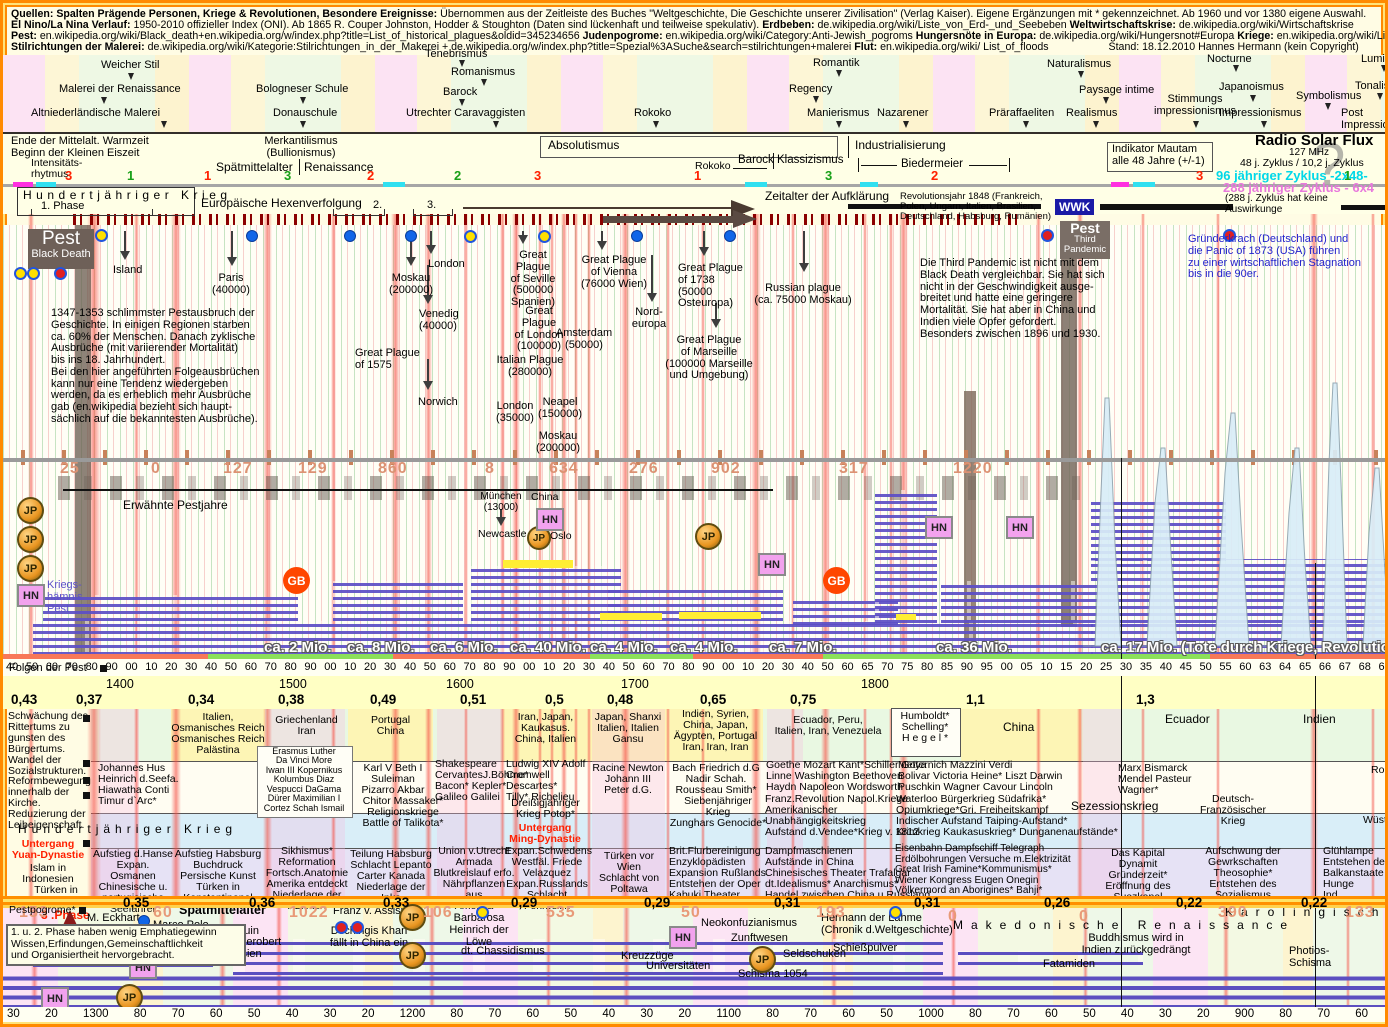 The width and height of the screenshot is (1388, 1027). What do you see at coordinates (1158, 155) in the screenshot?
I see `mautam-indicator-label: Indikator Mautam alle 48 Jahre (+/-1)` at bounding box center [1158, 155].